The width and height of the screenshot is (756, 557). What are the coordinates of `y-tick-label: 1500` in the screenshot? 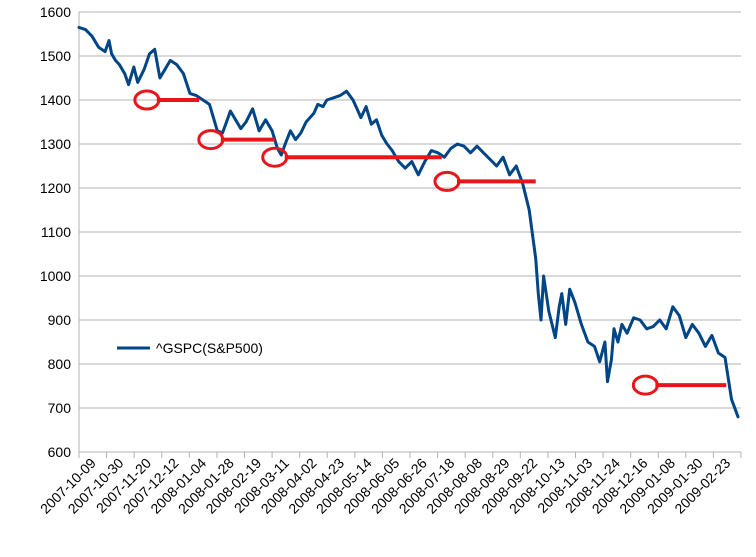 It's located at (55, 56).